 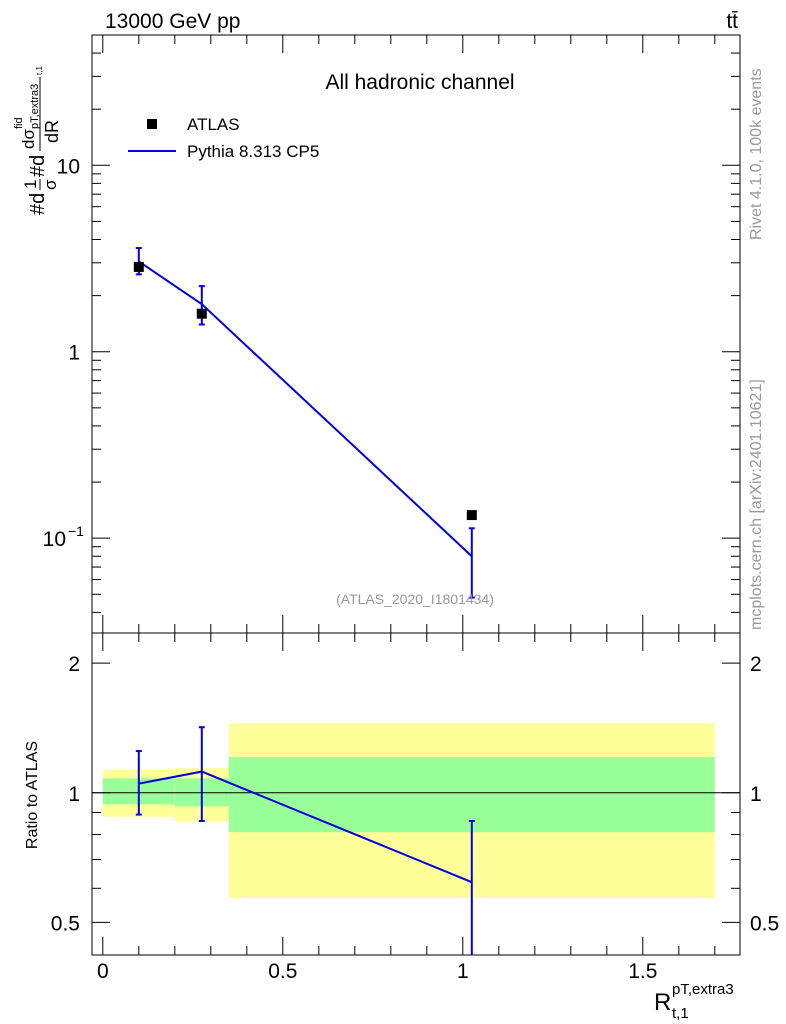 What do you see at coordinates (415, 599) in the screenshot?
I see `analysis-id: (ATLAS_2020_I1801434)` at bounding box center [415, 599].